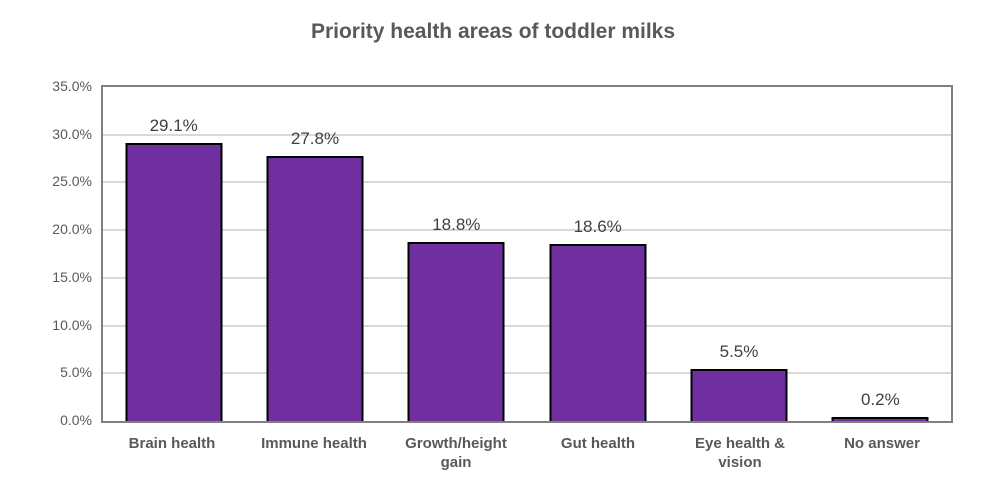 Image resolution: width=986 pixels, height=495 pixels. What do you see at coordinates (880, 254) in the screenshot?
I see `bar-slot: 0.2%` at bounding box center [880, 254].